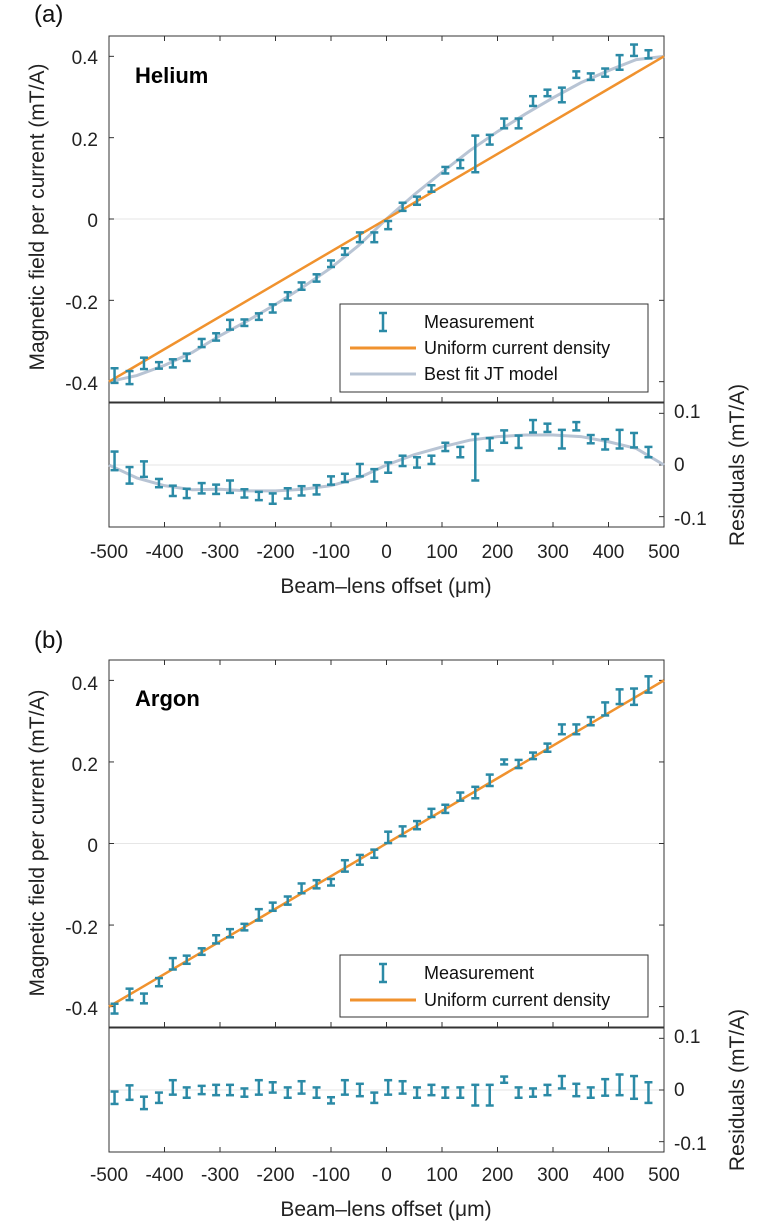  What do you see at coordinates (687, 412) in the screenshot?
I see `residual-tick-label: 0.1` at bounding box center [687, 412].